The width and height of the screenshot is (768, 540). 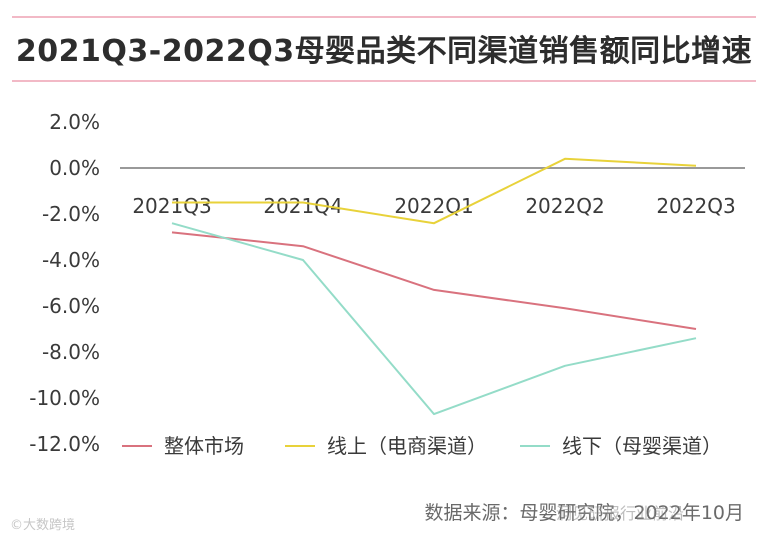 What do you see at coordinates (43, 525) in the screenshot?
I see `watermark-left: ©大数跨境` at bounding box center [43, 525].